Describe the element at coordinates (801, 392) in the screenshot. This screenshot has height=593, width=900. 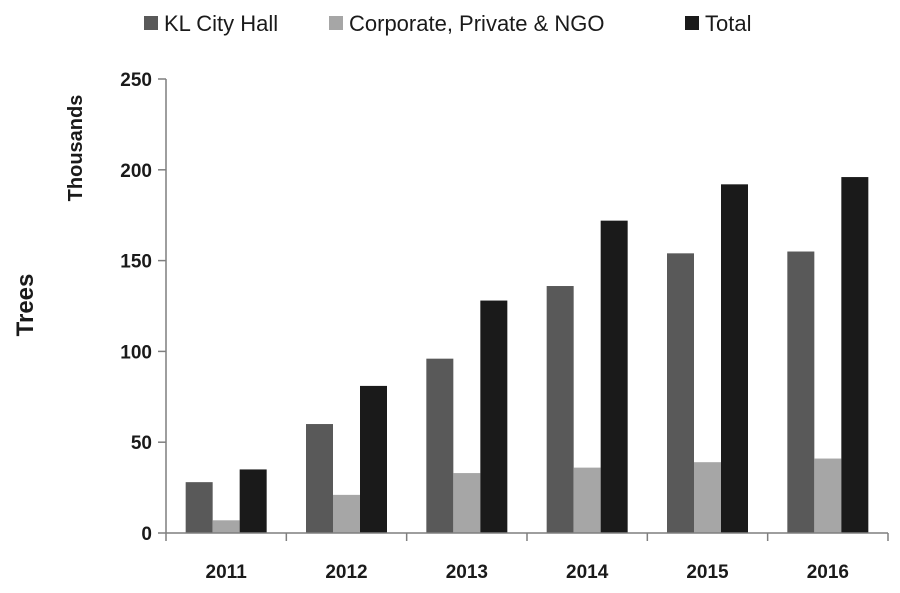
I see `bar-kl-city-hall-2016` at that location.